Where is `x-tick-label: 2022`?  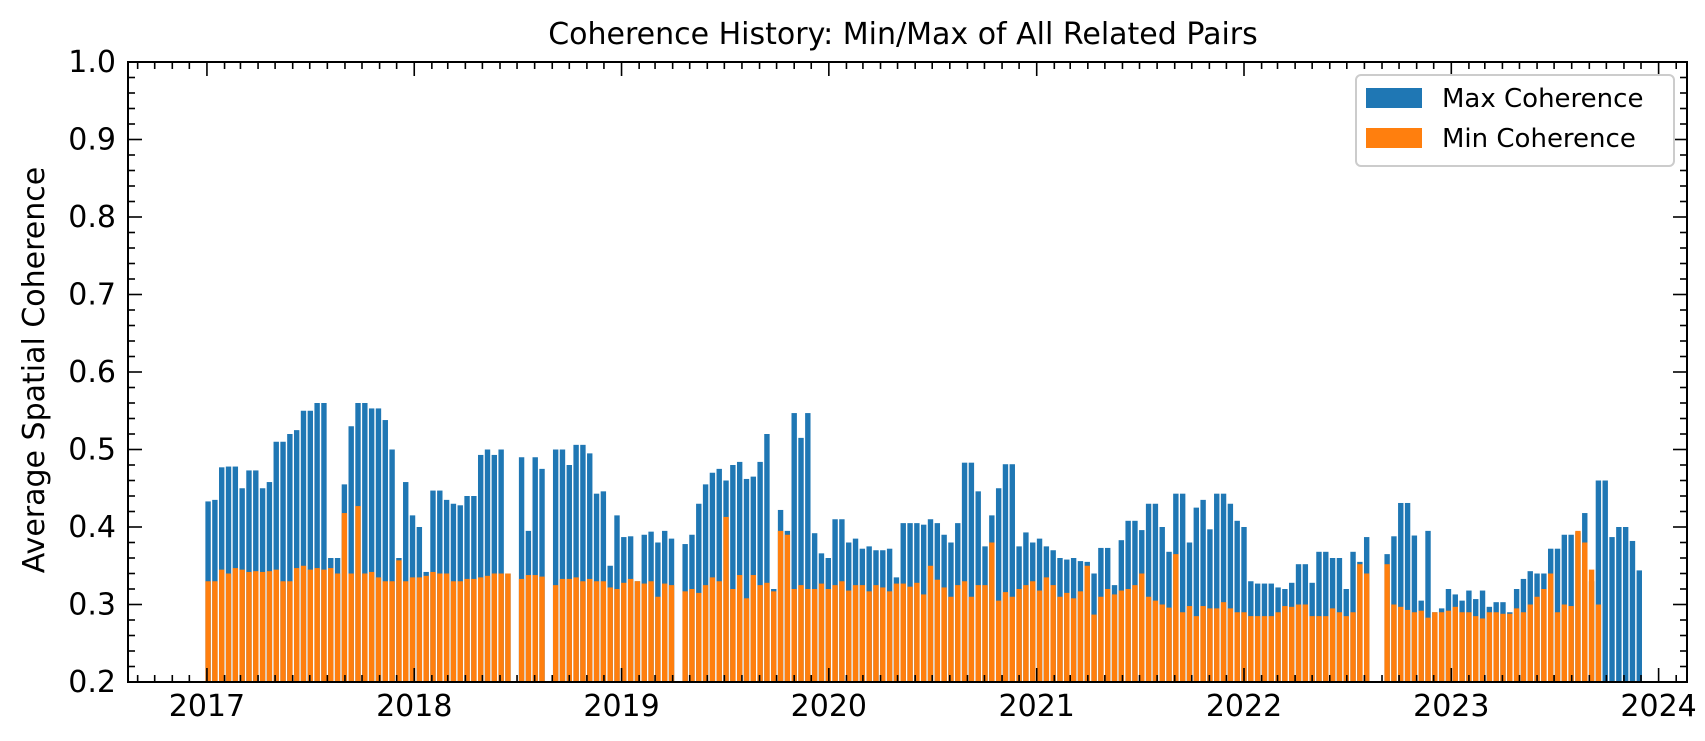 x-tick-label: 2022 is located at coordinates (1244, 706).